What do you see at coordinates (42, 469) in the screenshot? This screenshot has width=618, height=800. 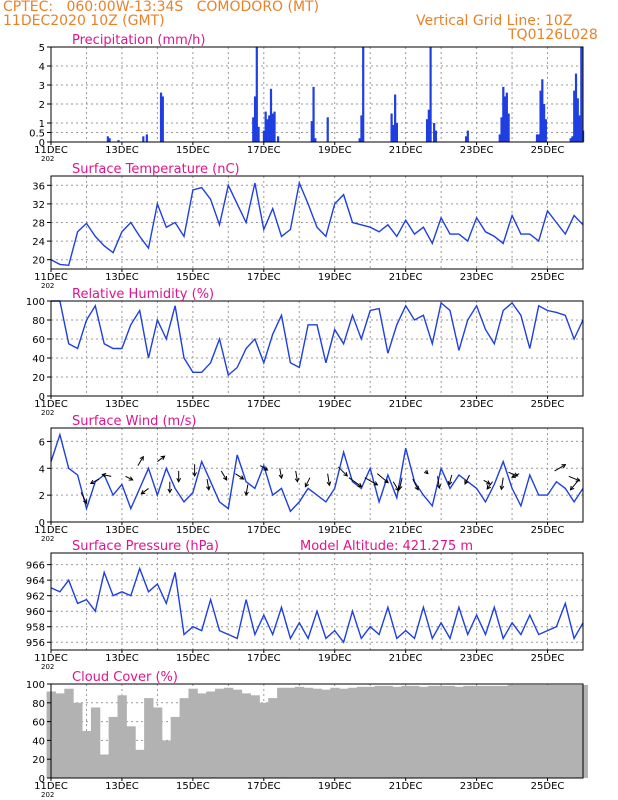 I see `y-tick-label: 4` at bounding box center [42, 469].